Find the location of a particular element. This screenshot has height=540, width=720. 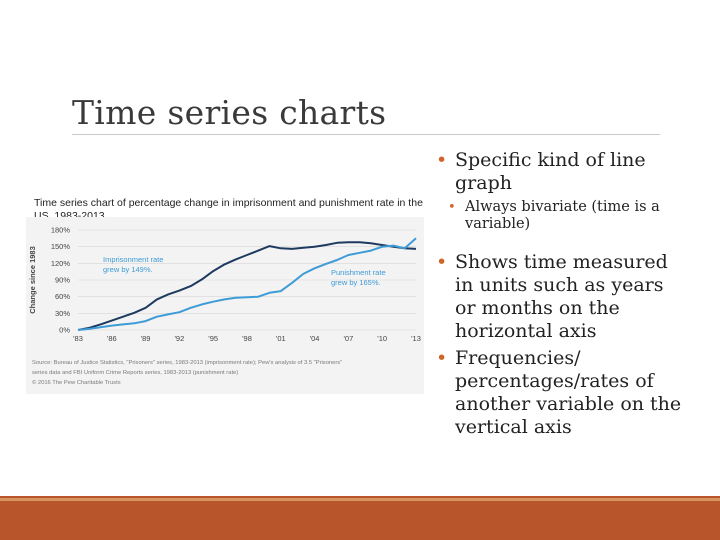

chart-annotation: Punishment rate is located at coordinates (358, 272).